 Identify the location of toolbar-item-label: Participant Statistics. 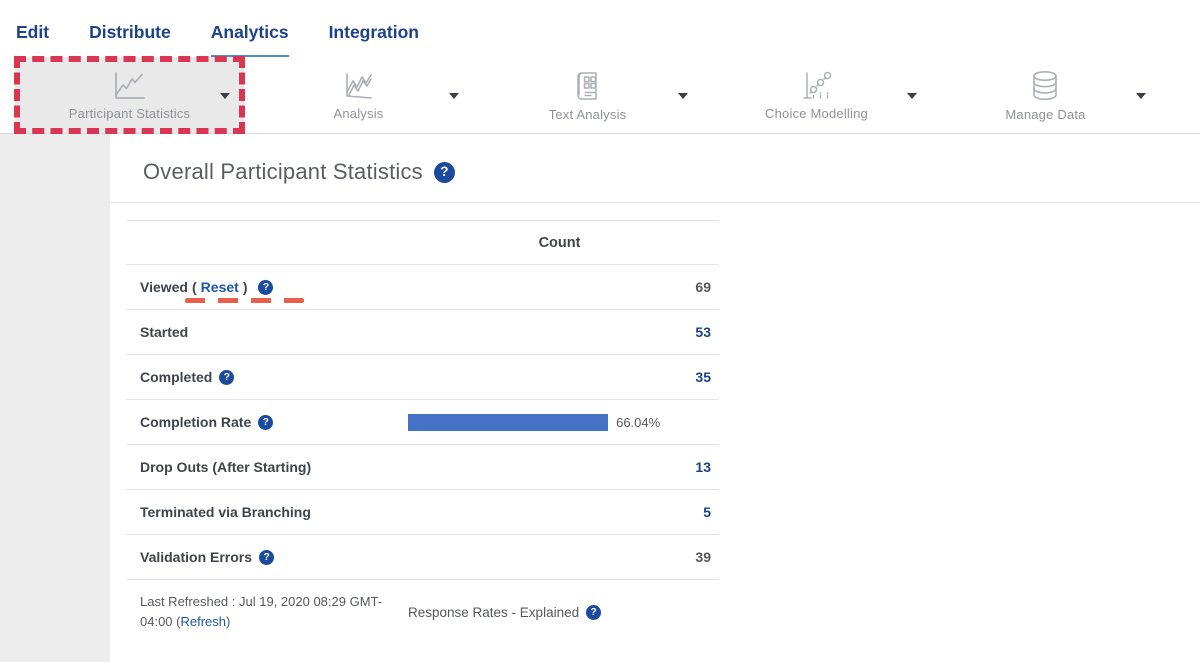
(129, 113).